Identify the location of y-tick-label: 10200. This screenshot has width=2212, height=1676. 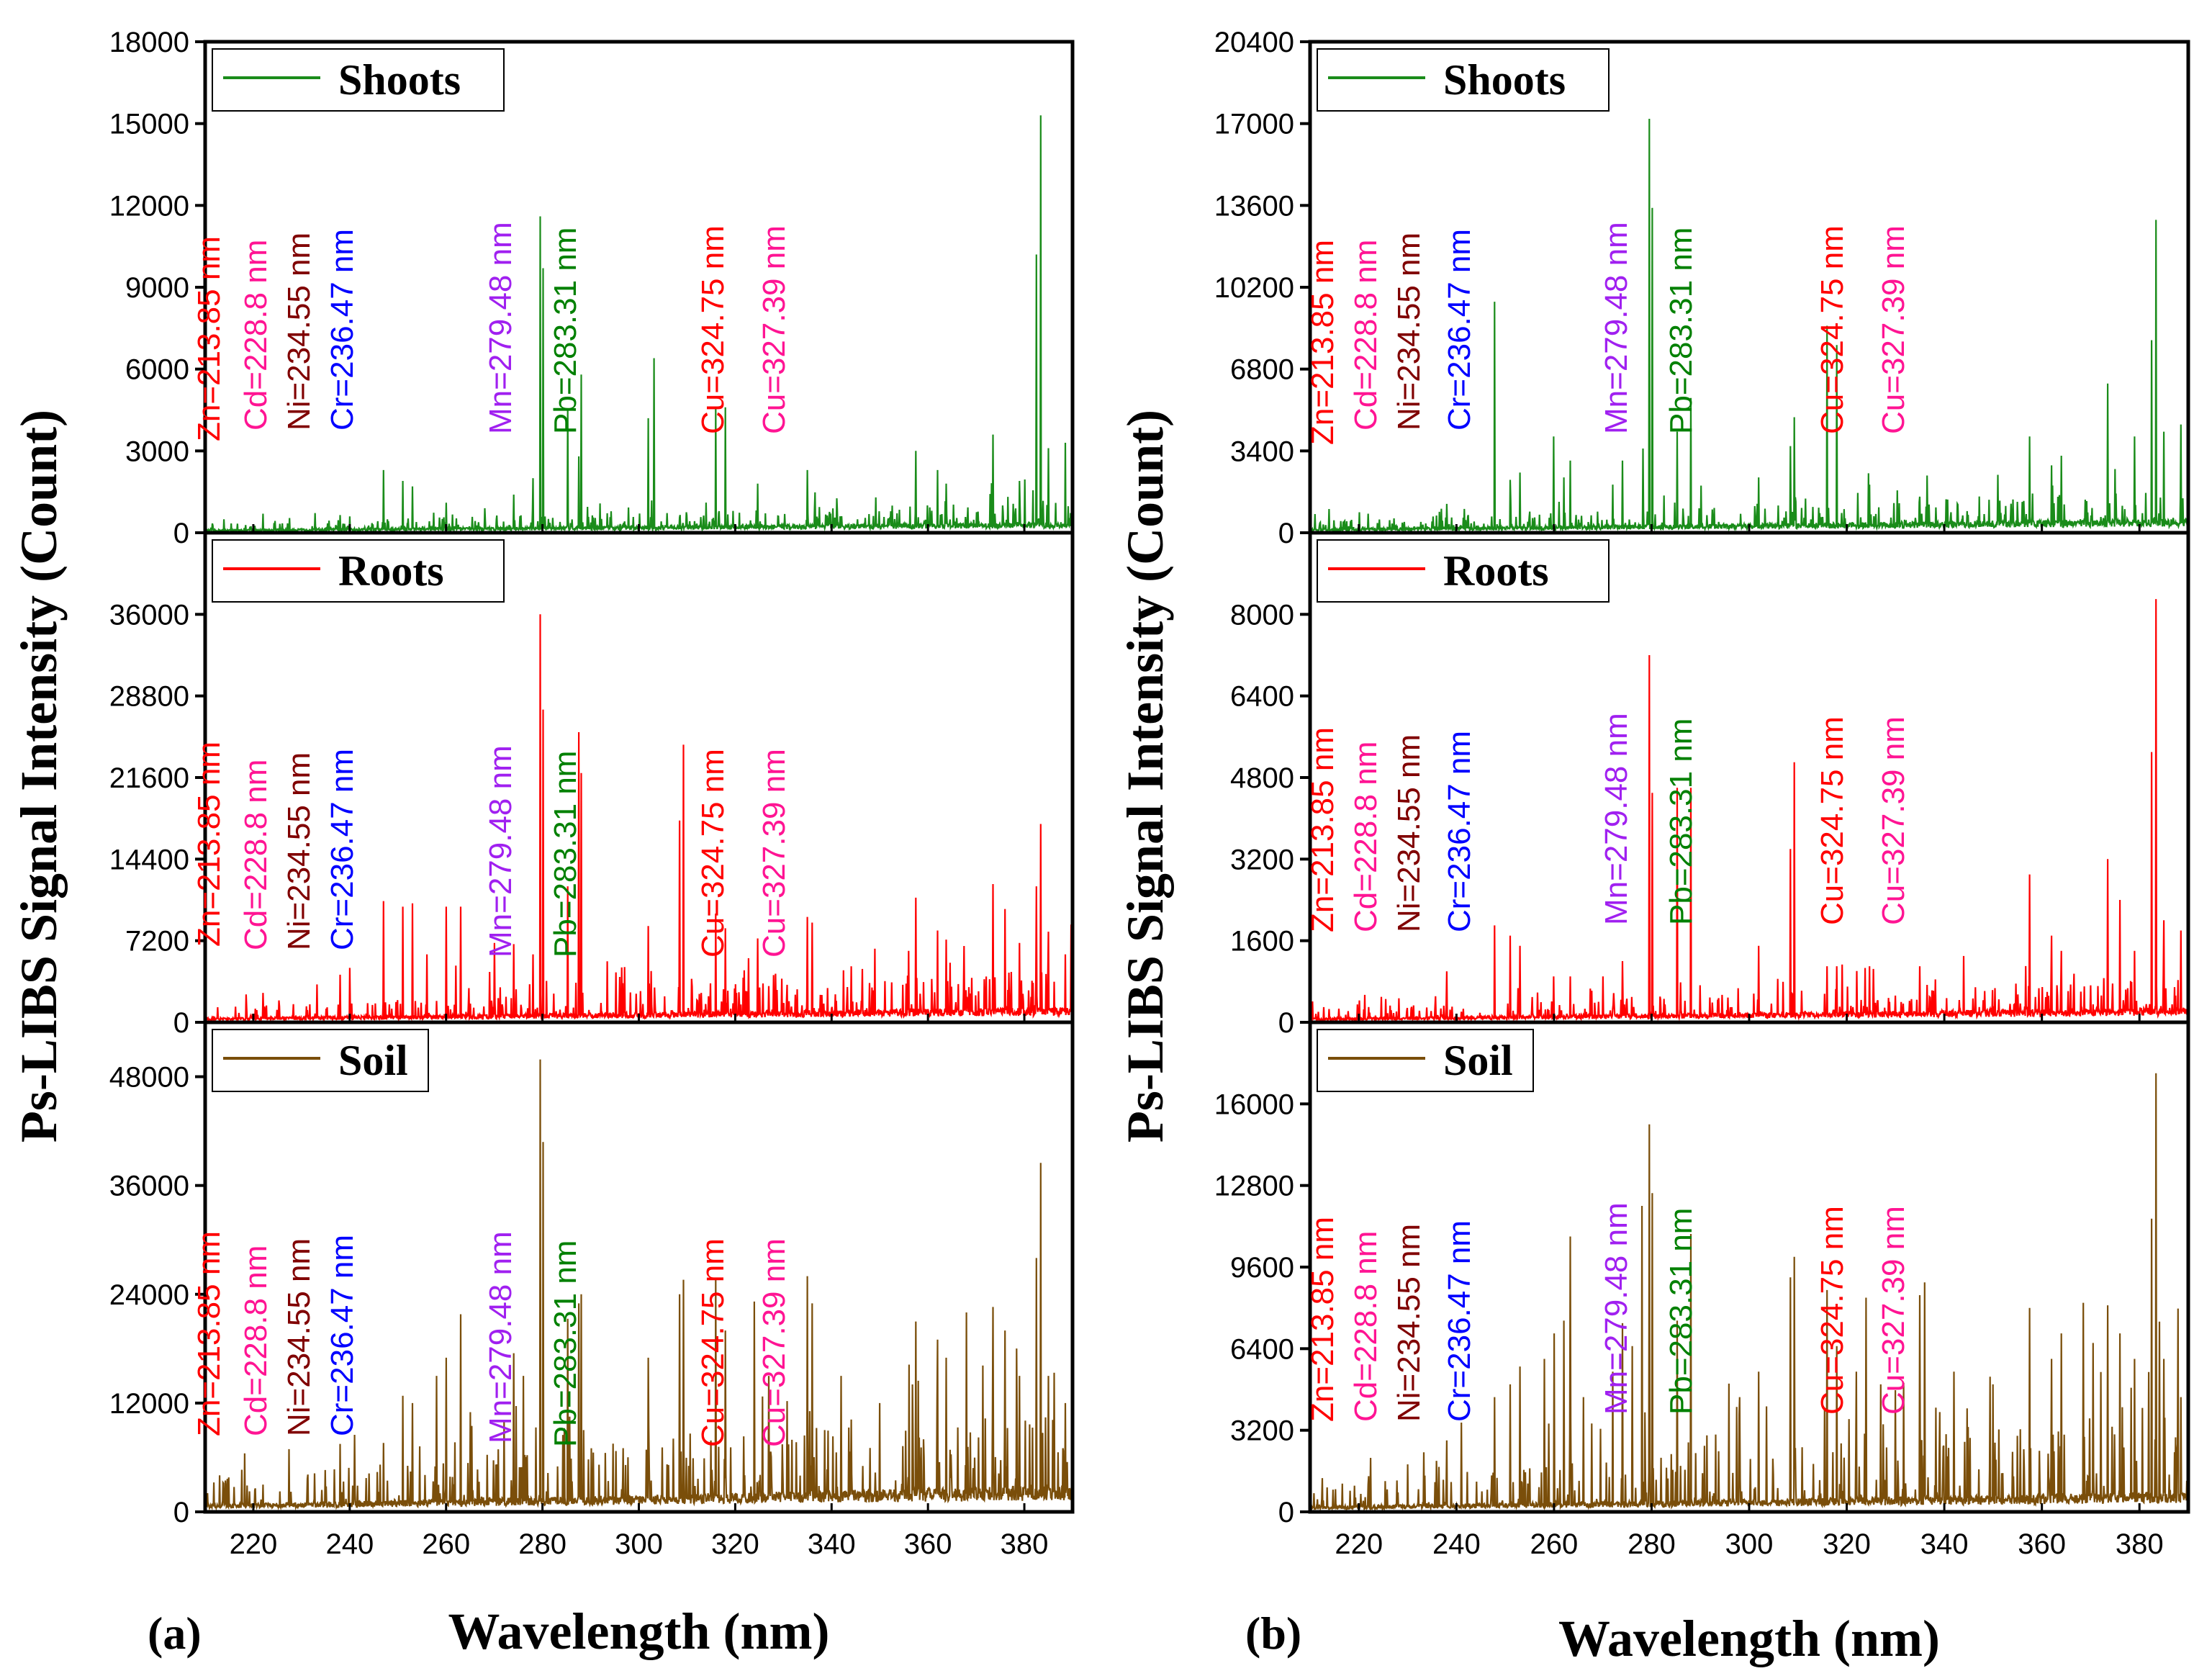
(1254, 288).